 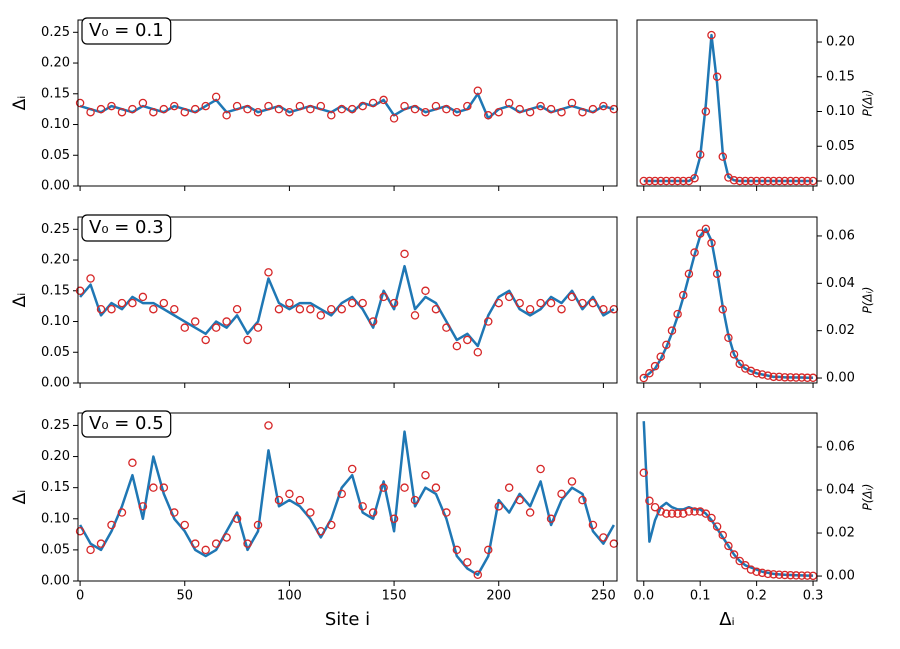 I want to click on y-axis-label: P(Δᵢ), so click(x=868, y=300).